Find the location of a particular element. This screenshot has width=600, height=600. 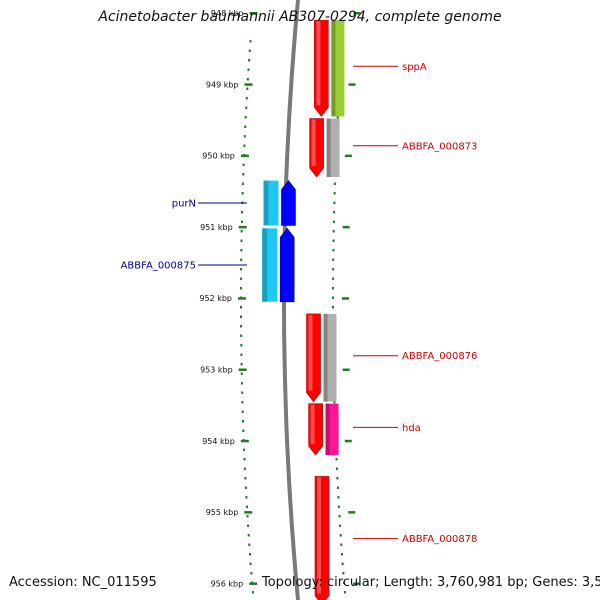

gene-label-abbfa-000876: ABBFA_000876 is located at coordinates (439, 356).